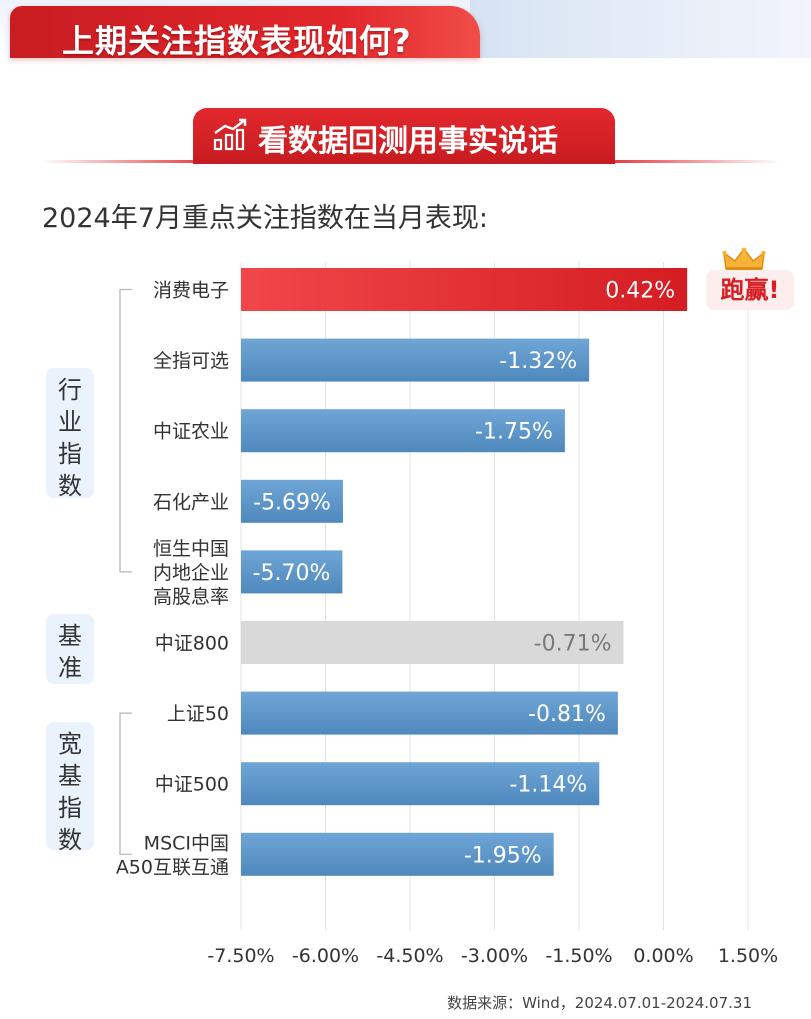 This screenshot has height=1019, width=811. Describe the element at coordinates (191, 361) in the screenshot. I see `category-label: 全指可选` at that location.